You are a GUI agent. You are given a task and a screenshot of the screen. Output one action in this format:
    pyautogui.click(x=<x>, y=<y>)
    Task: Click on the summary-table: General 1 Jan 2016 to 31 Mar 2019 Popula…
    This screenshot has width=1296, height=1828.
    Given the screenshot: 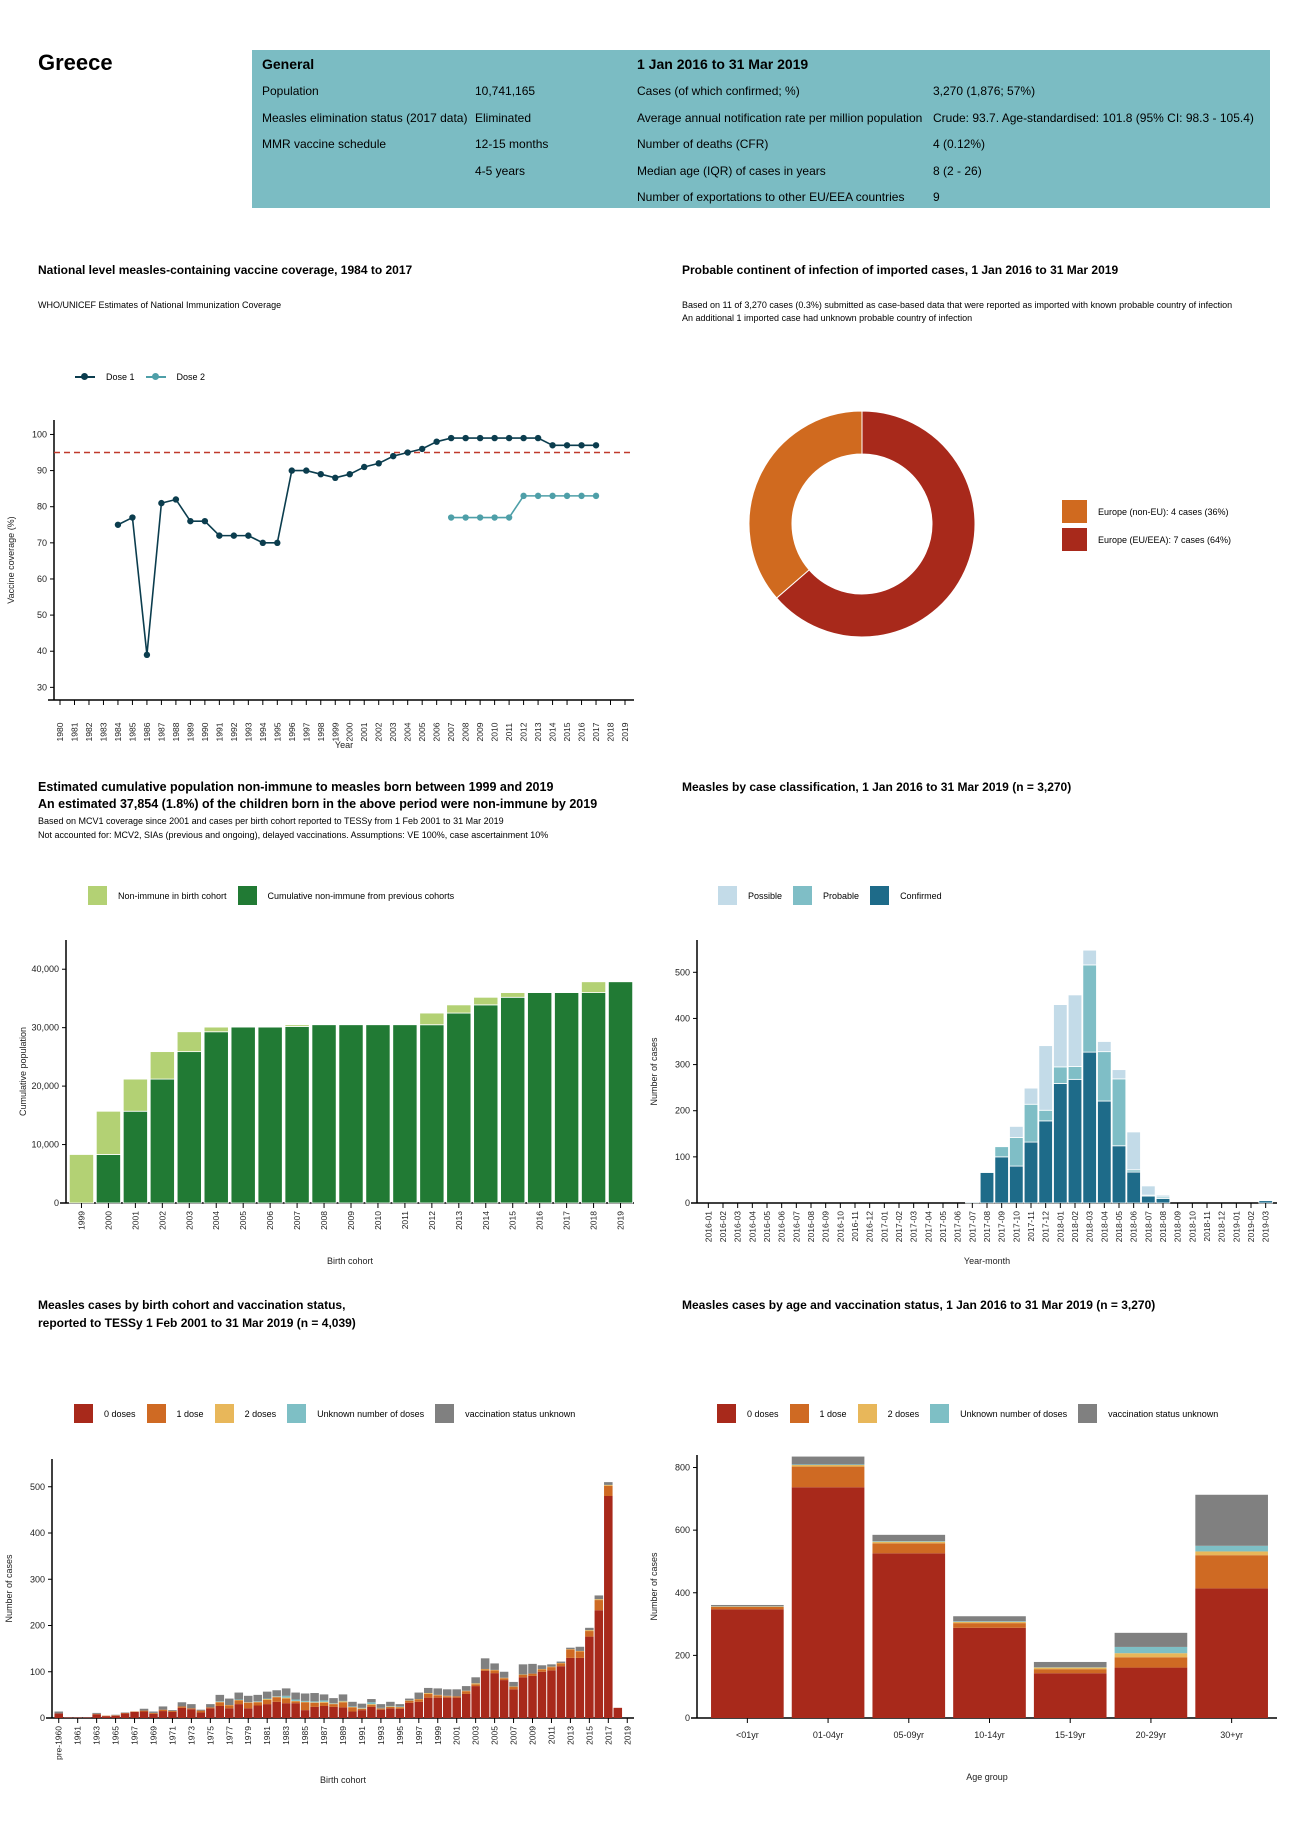 What is the action you would take?
    pyautogui.click(x=761, y=129)
    